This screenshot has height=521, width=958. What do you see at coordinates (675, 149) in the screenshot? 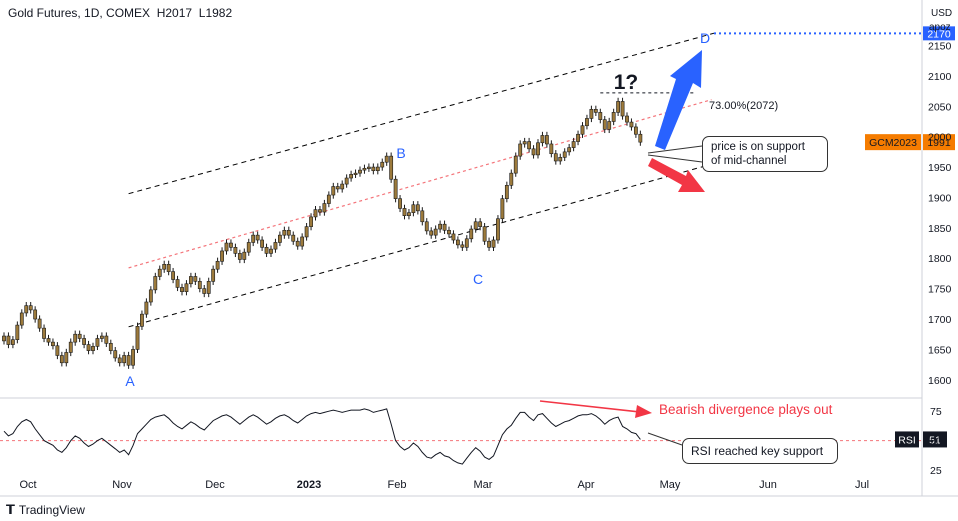
I see `callout-price-pointer` at bounding box center [675, 149].